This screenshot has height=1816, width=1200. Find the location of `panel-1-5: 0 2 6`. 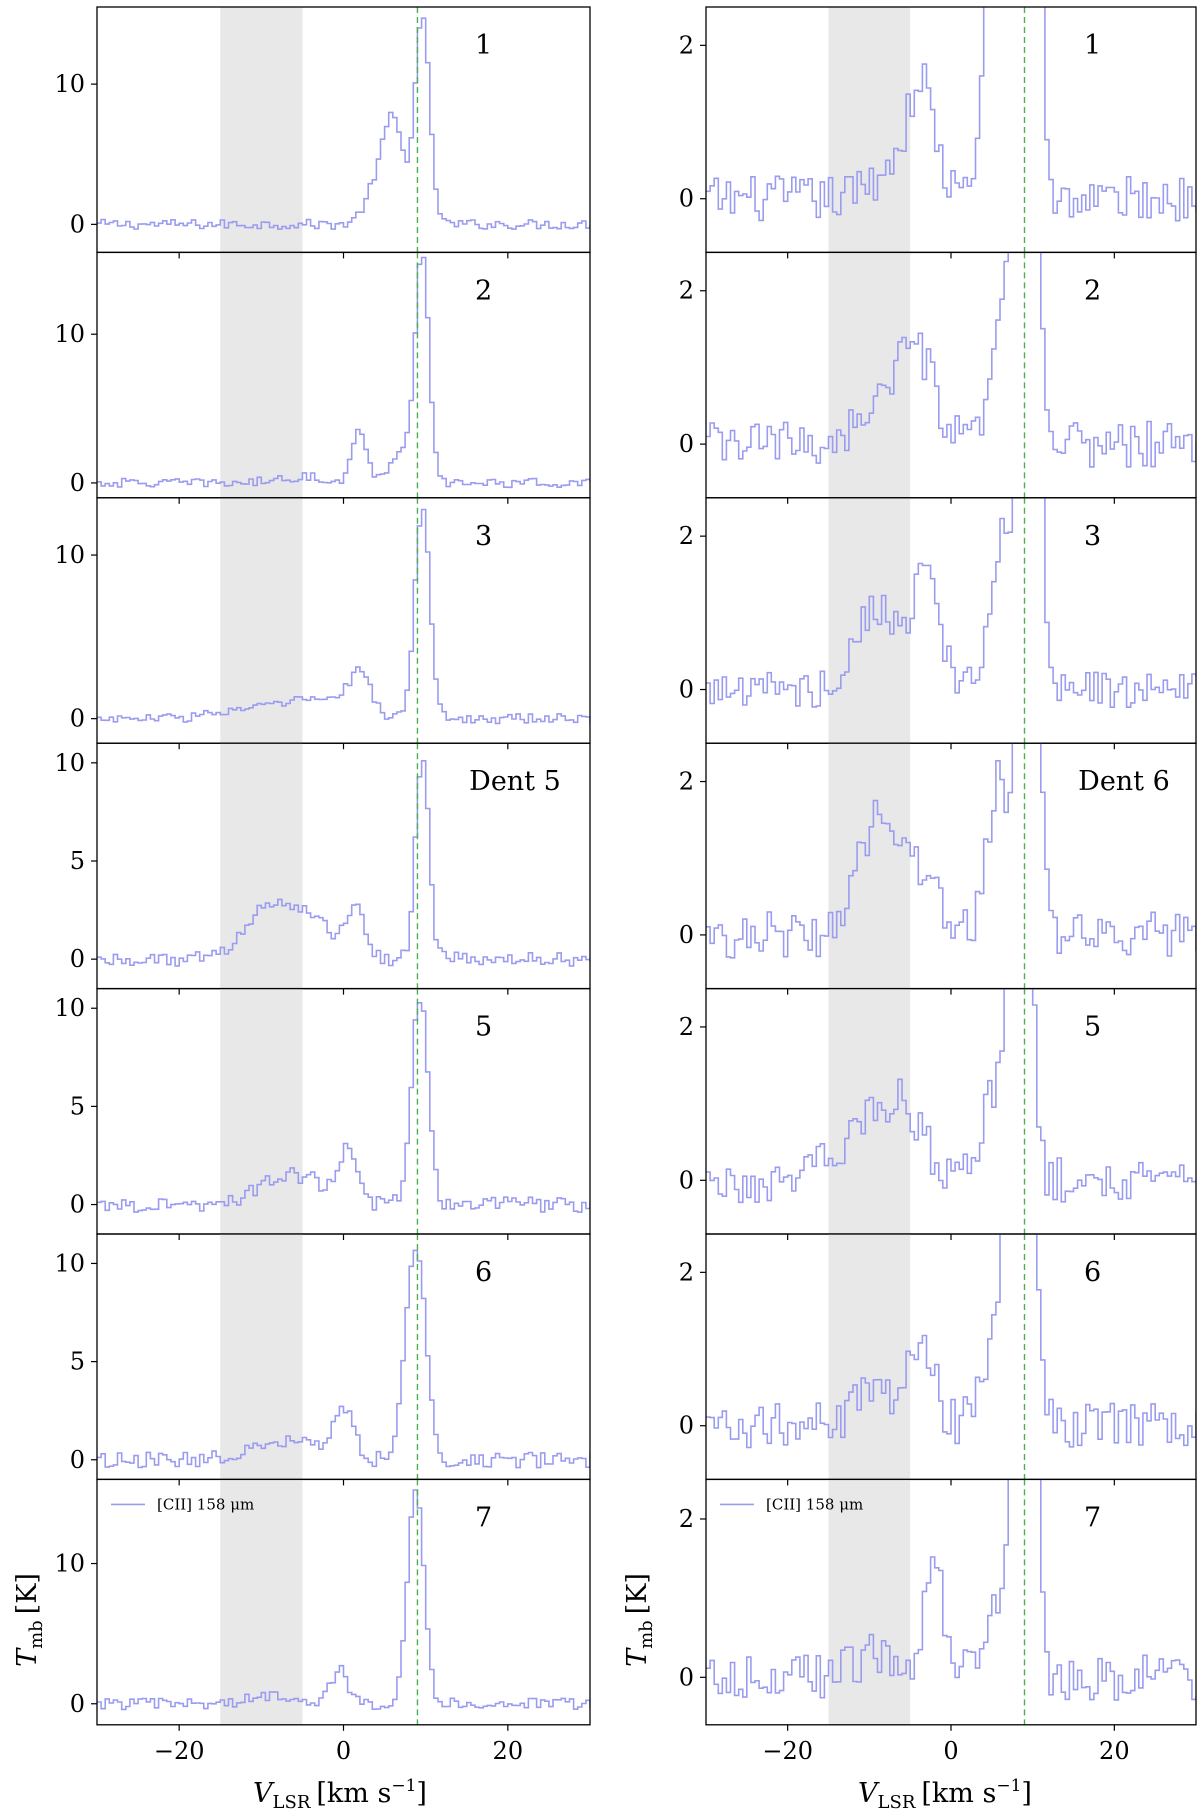

panel-1-5: 0 2 6 is located at coordinates (938, 1359).